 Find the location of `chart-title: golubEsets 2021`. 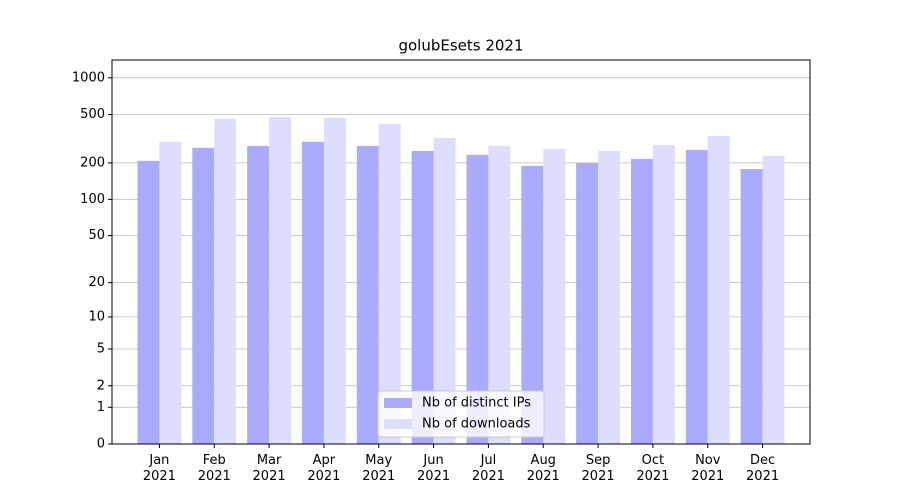

chart-title: golubEsets 2021 is located at coordinates (460, 46).